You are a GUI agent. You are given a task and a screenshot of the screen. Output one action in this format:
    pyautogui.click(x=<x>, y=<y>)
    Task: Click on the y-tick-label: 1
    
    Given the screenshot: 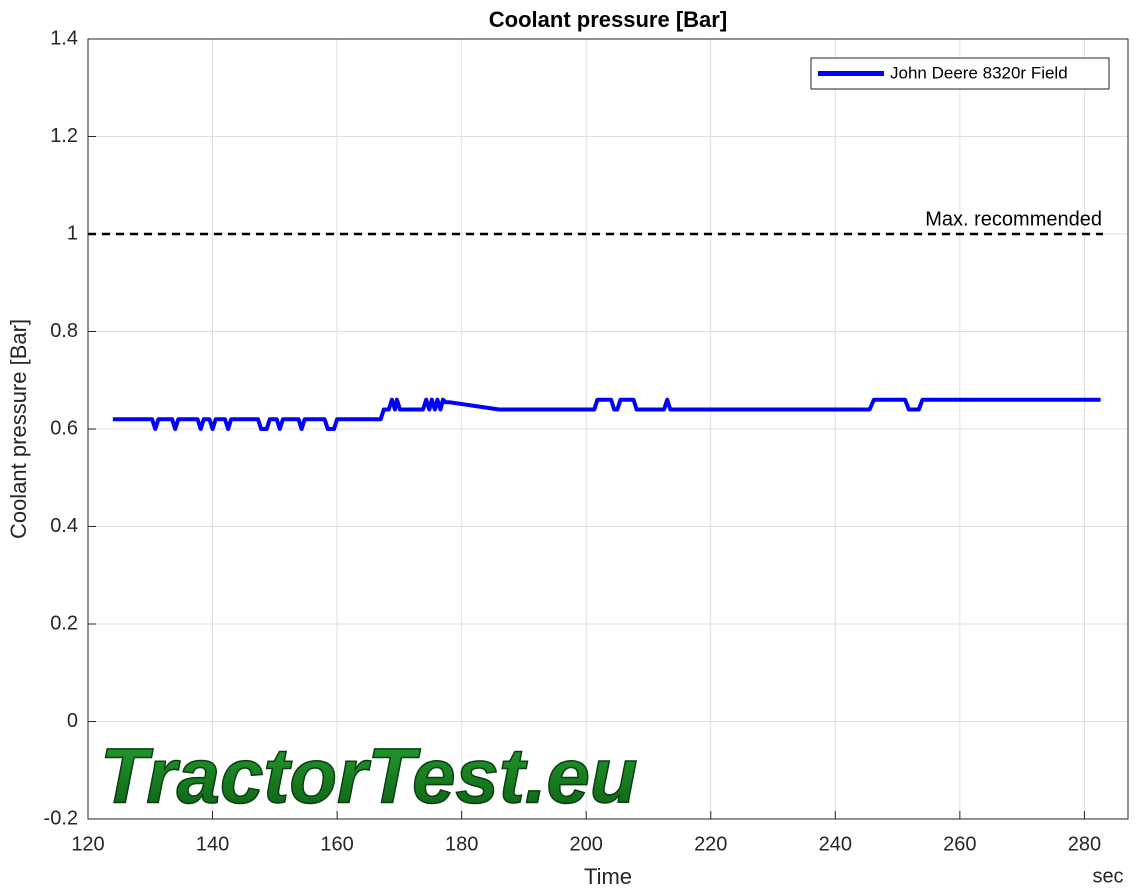 What is the action you would take?
    pyautogui.click(x=72, y=233)
    